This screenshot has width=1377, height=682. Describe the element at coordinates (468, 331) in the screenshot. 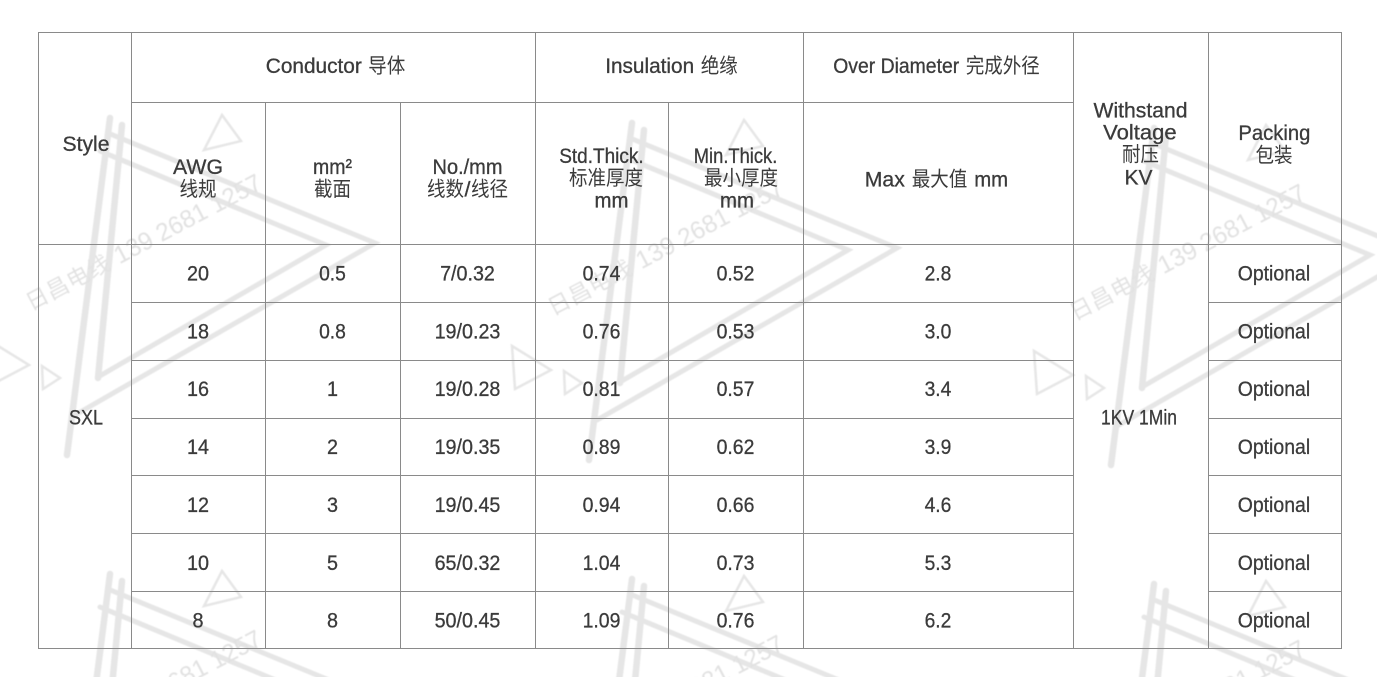

I see `svg-text: 19/0.23` at that location.